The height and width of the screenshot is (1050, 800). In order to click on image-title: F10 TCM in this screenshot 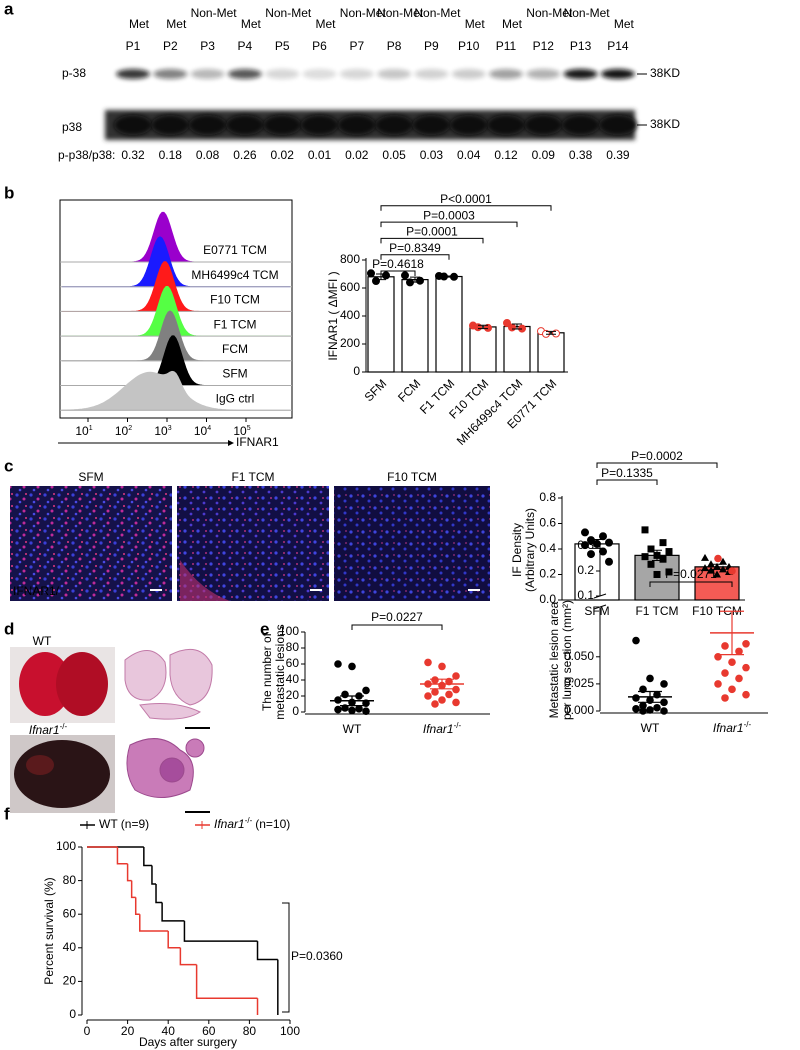, I will do `click(412, 477)`.